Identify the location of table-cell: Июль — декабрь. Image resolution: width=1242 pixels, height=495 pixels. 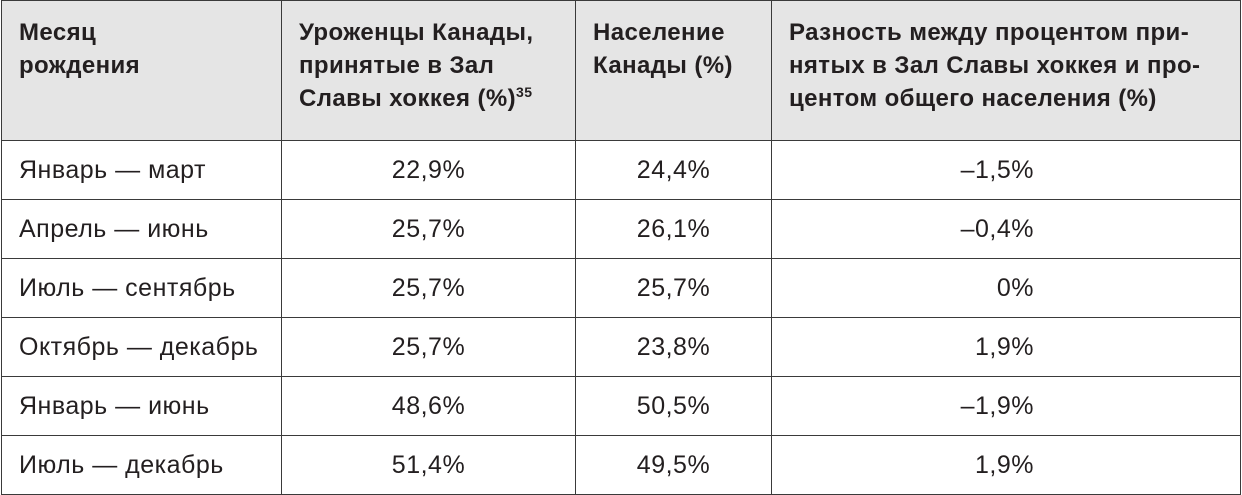
(141, 465).